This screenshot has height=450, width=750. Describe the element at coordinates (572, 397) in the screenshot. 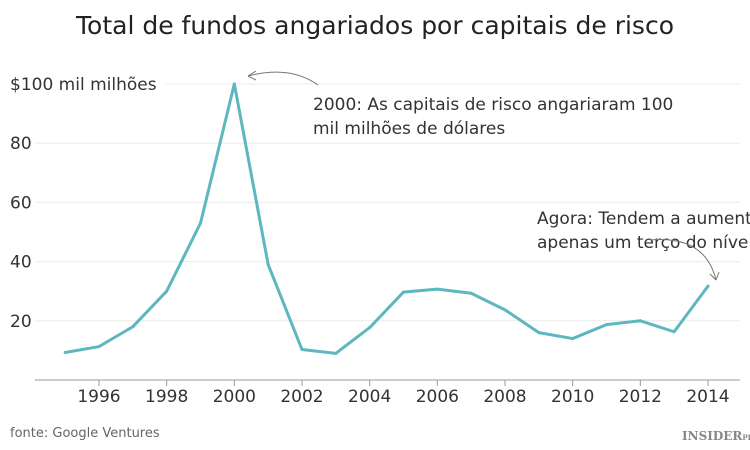

I see `x-tick-label: 2010` at that location.